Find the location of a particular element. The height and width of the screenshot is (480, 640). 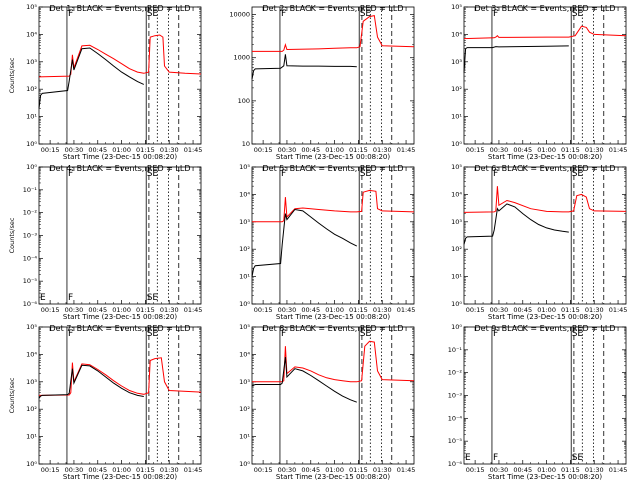

y-tick-label: 10⁻³ is located at coordinates (455, 396).